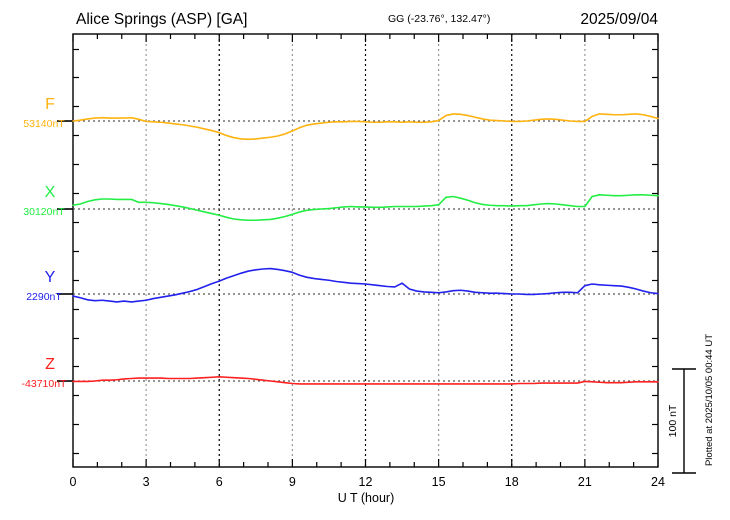 The image size is (730, 520). What do you see at coordinates (366, 498) in the screenshot?
I see `x-axis-title: U T (hour)` at bounding box center [366, 498].